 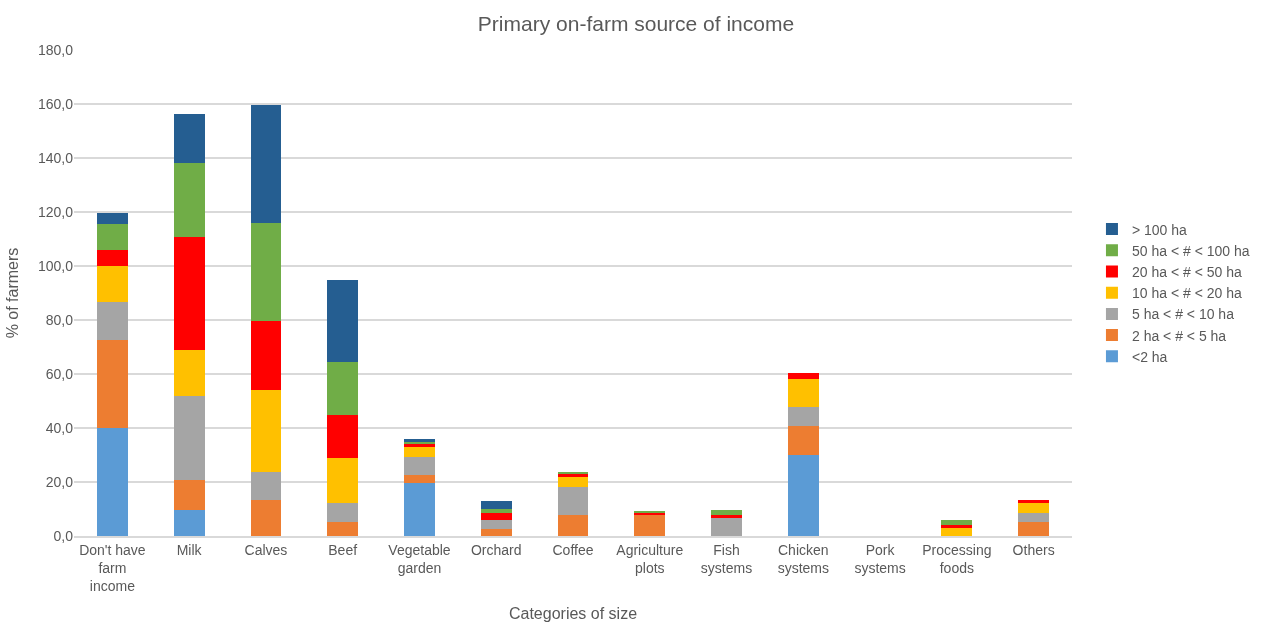 What do you see at coordinates (726, 558) in the screenshot?
I see `x-tick-label: Fish systems` at bounding box center [726, 558].